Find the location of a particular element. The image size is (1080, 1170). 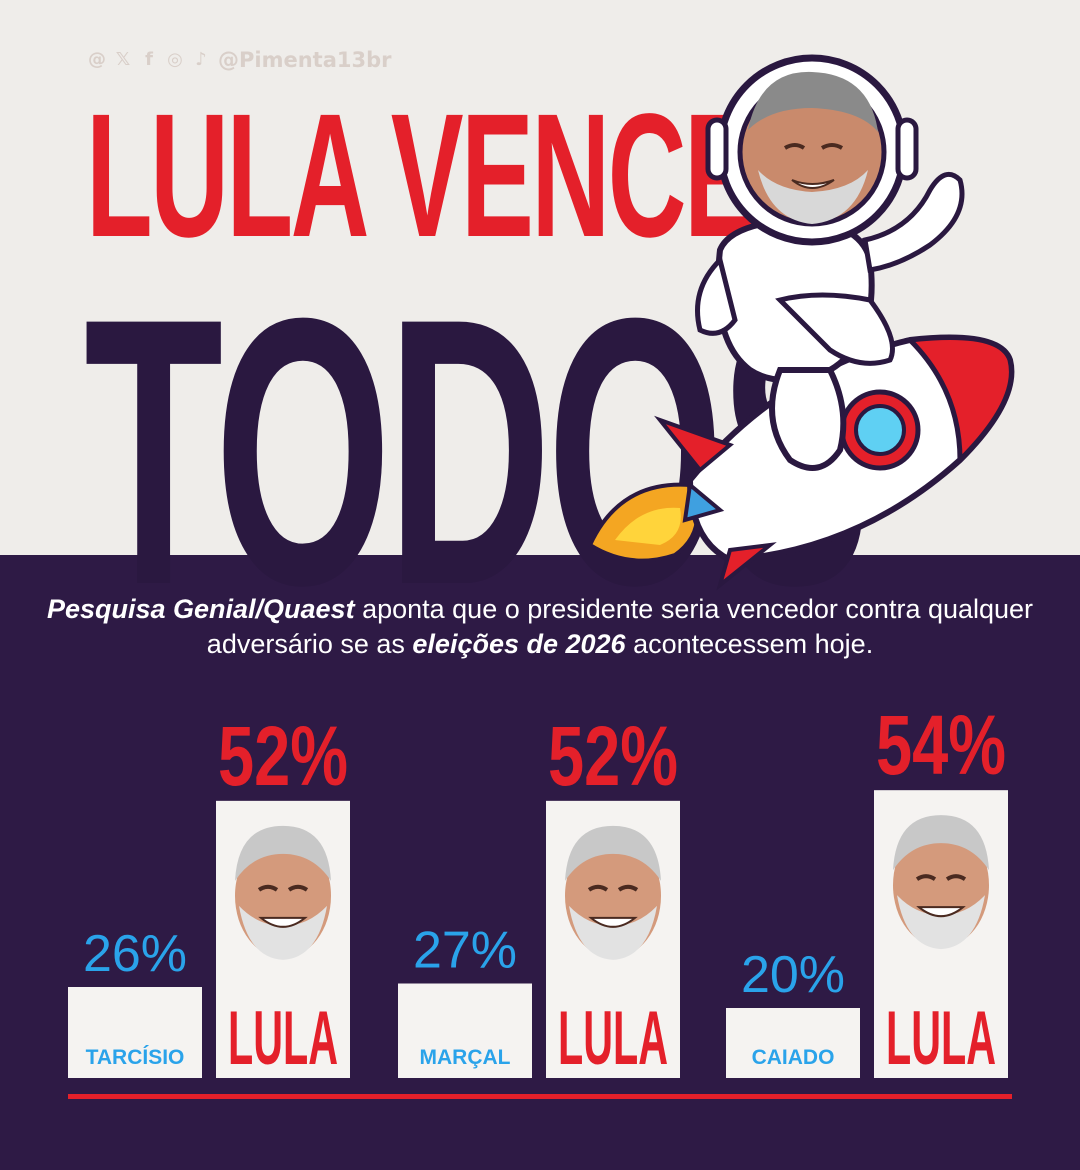

lula-value-label: 54% is located at coordinates (941, 745).